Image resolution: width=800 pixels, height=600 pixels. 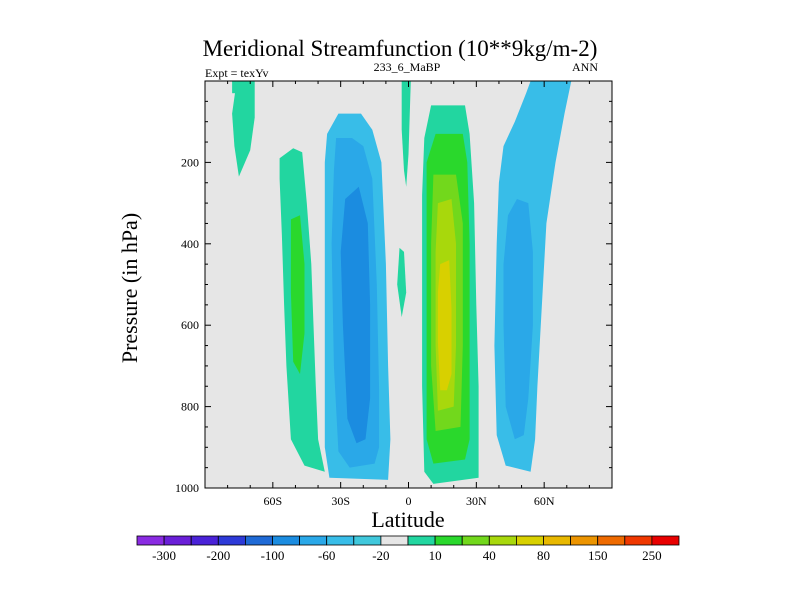 What do you see at coordinates (407, 67) in the screenshot?
I see `subtitle-center: 233_6_MaBP` at bounding box center [407, 67].